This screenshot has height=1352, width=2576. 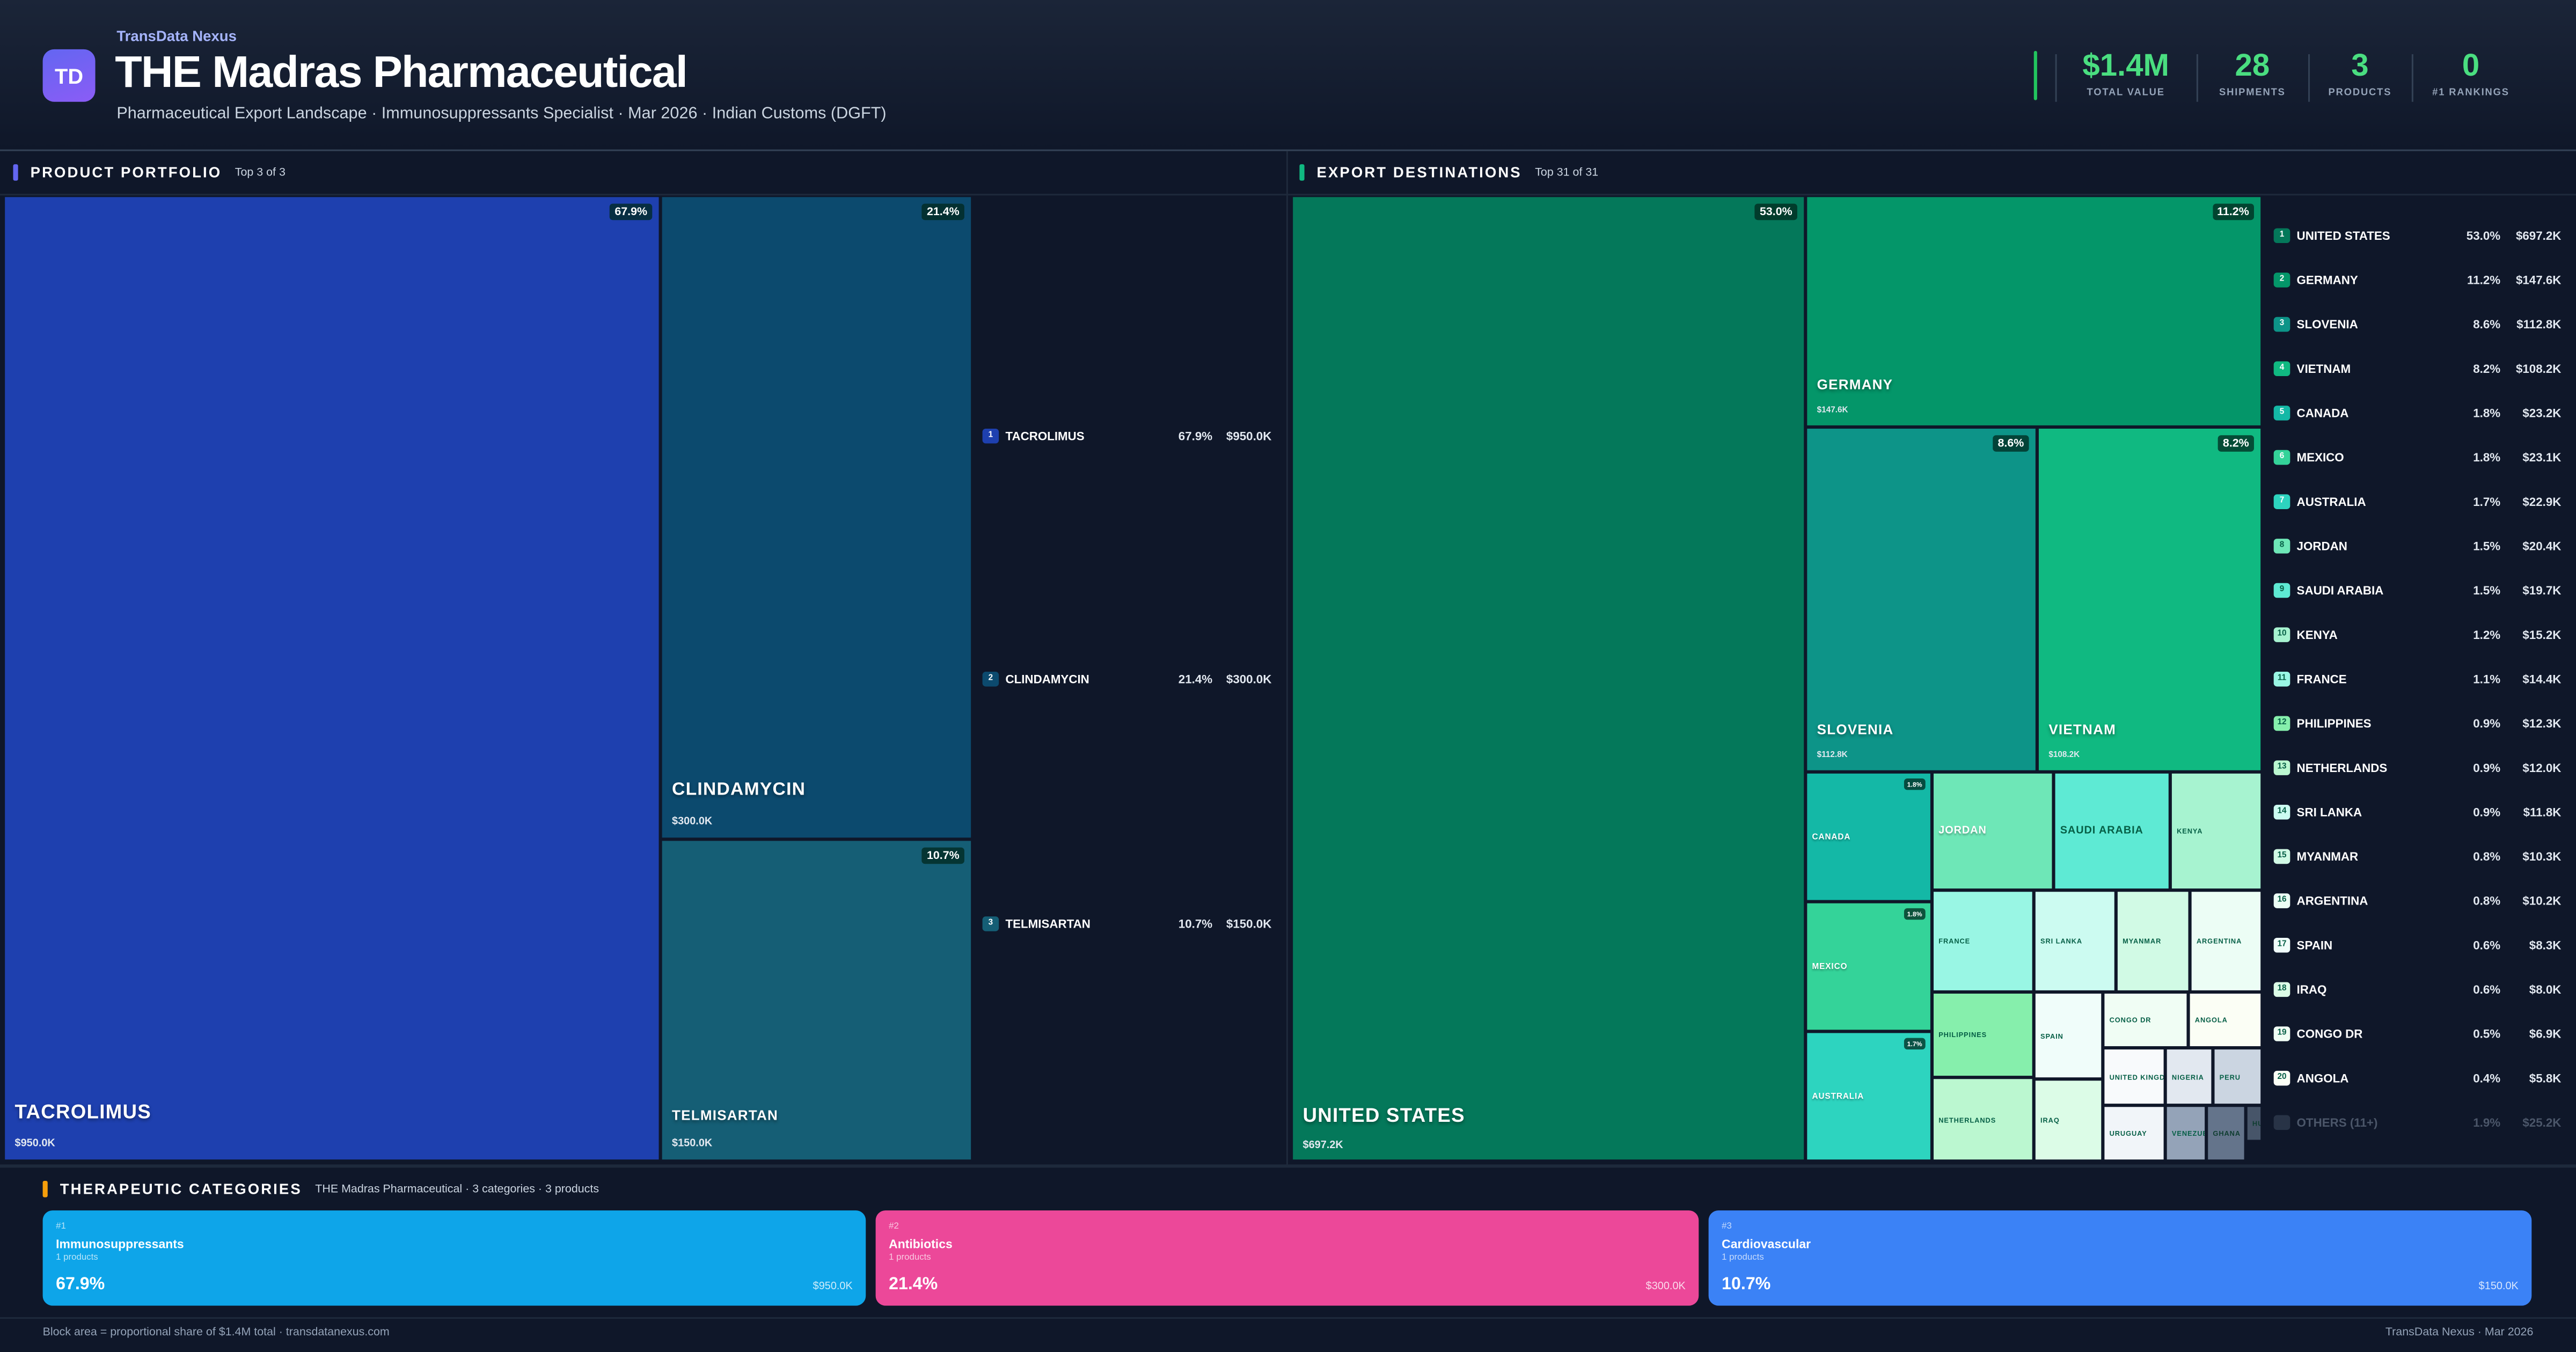 What do you see at coordinates (2068, 1120) in the screenshot?
I see `destination-tile: IRAQ` at bounding box center [2068, 1120].